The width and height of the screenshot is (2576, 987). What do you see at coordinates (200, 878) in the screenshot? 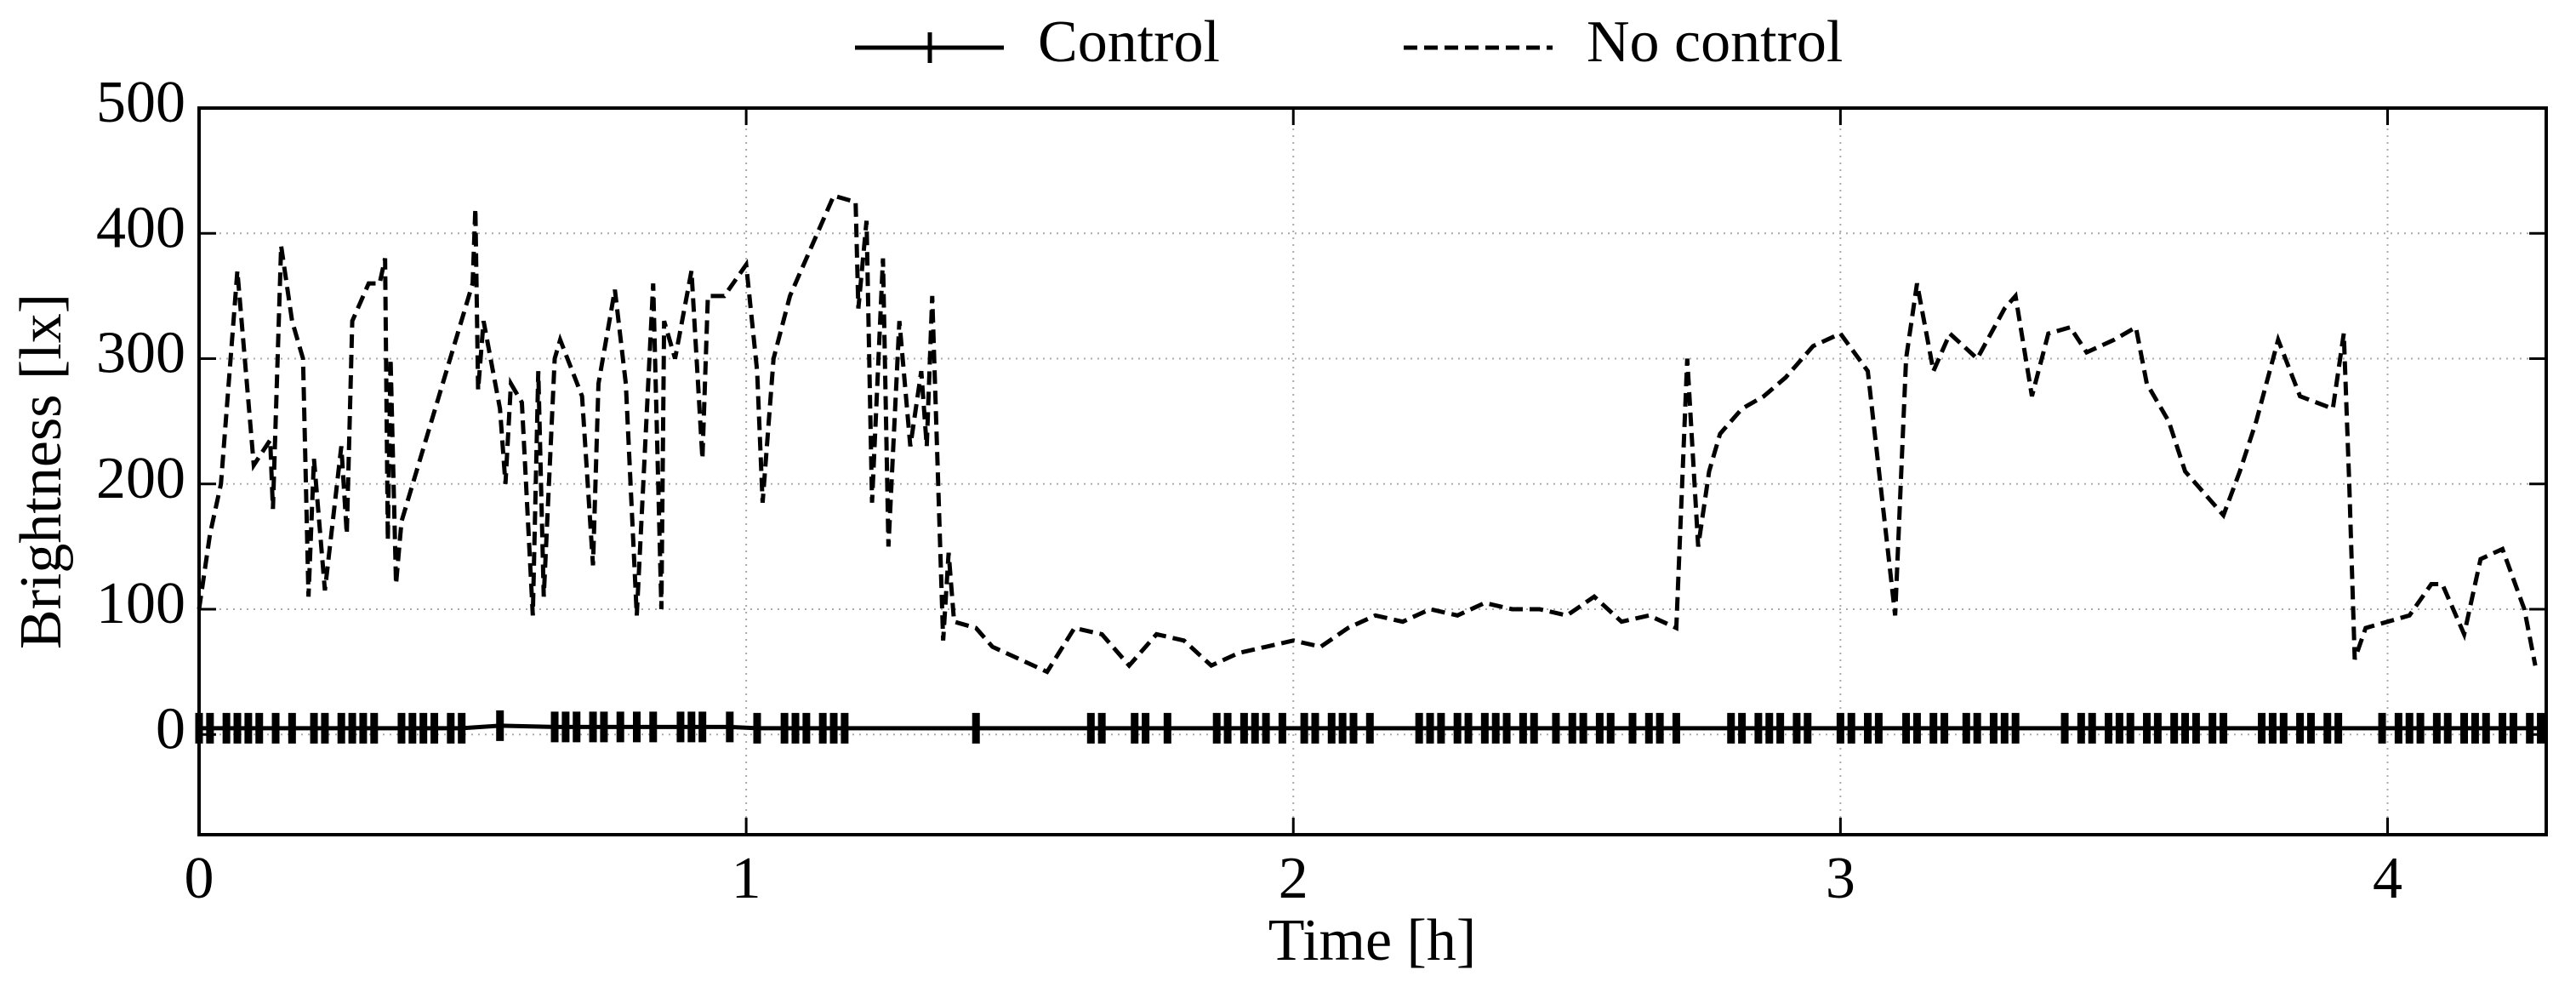
I see `x-tick-label: 0` at bounding box center [200, 878].